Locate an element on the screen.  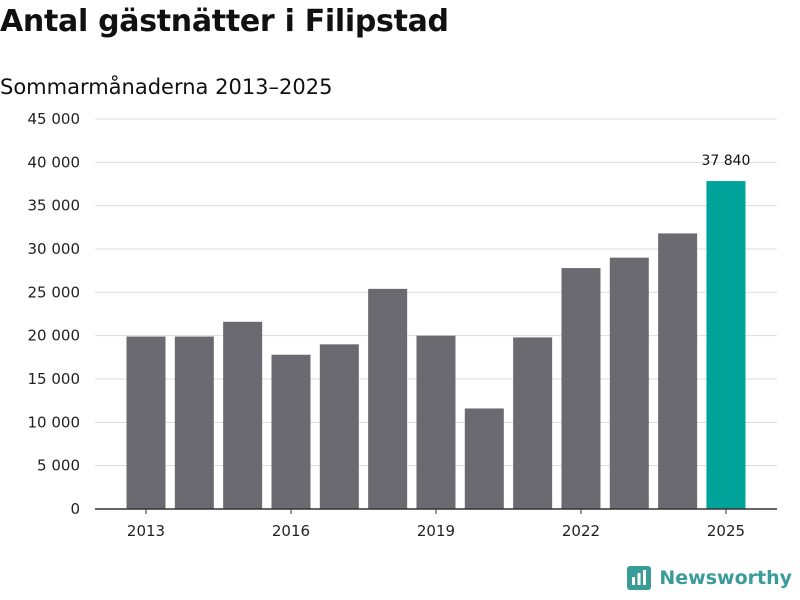
chart-title: Antal gästnätter i Filipstad is located at coordinates (224, 21).